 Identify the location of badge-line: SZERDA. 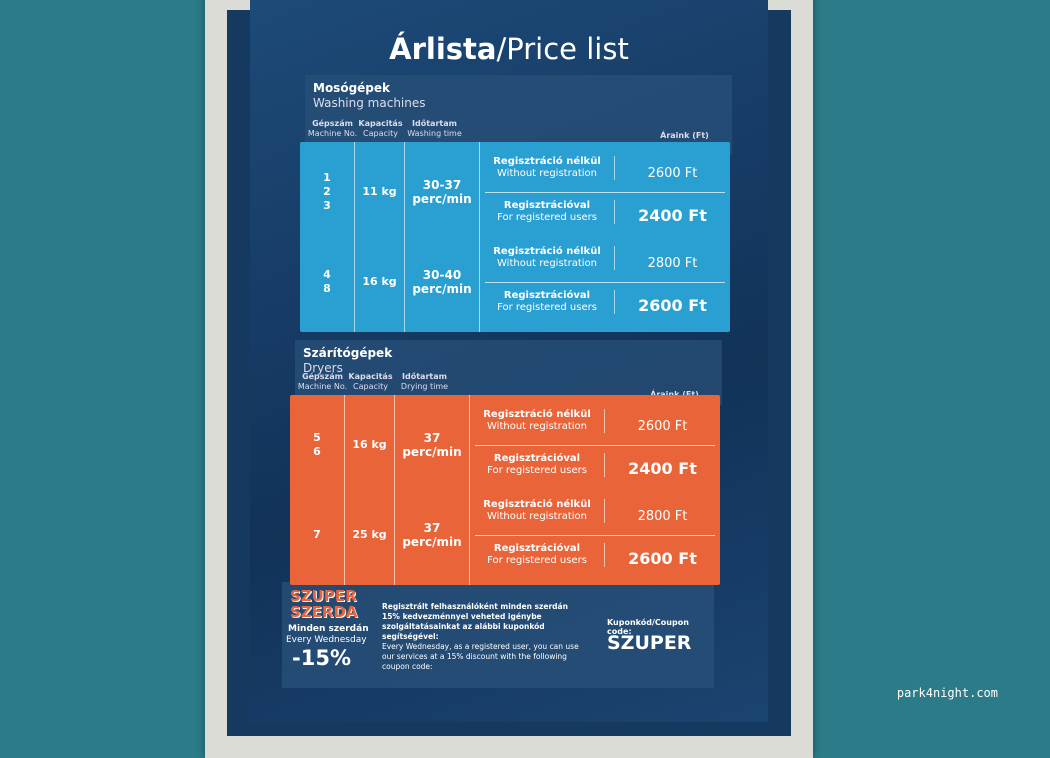
(324, 612).